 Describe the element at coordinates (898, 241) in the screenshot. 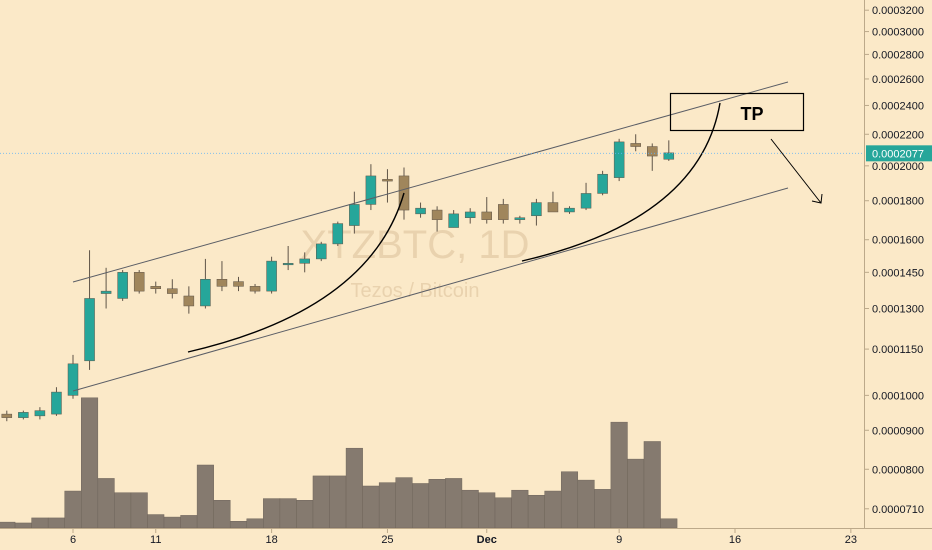

I see `y-tick-label: 0.0001600` at that location.